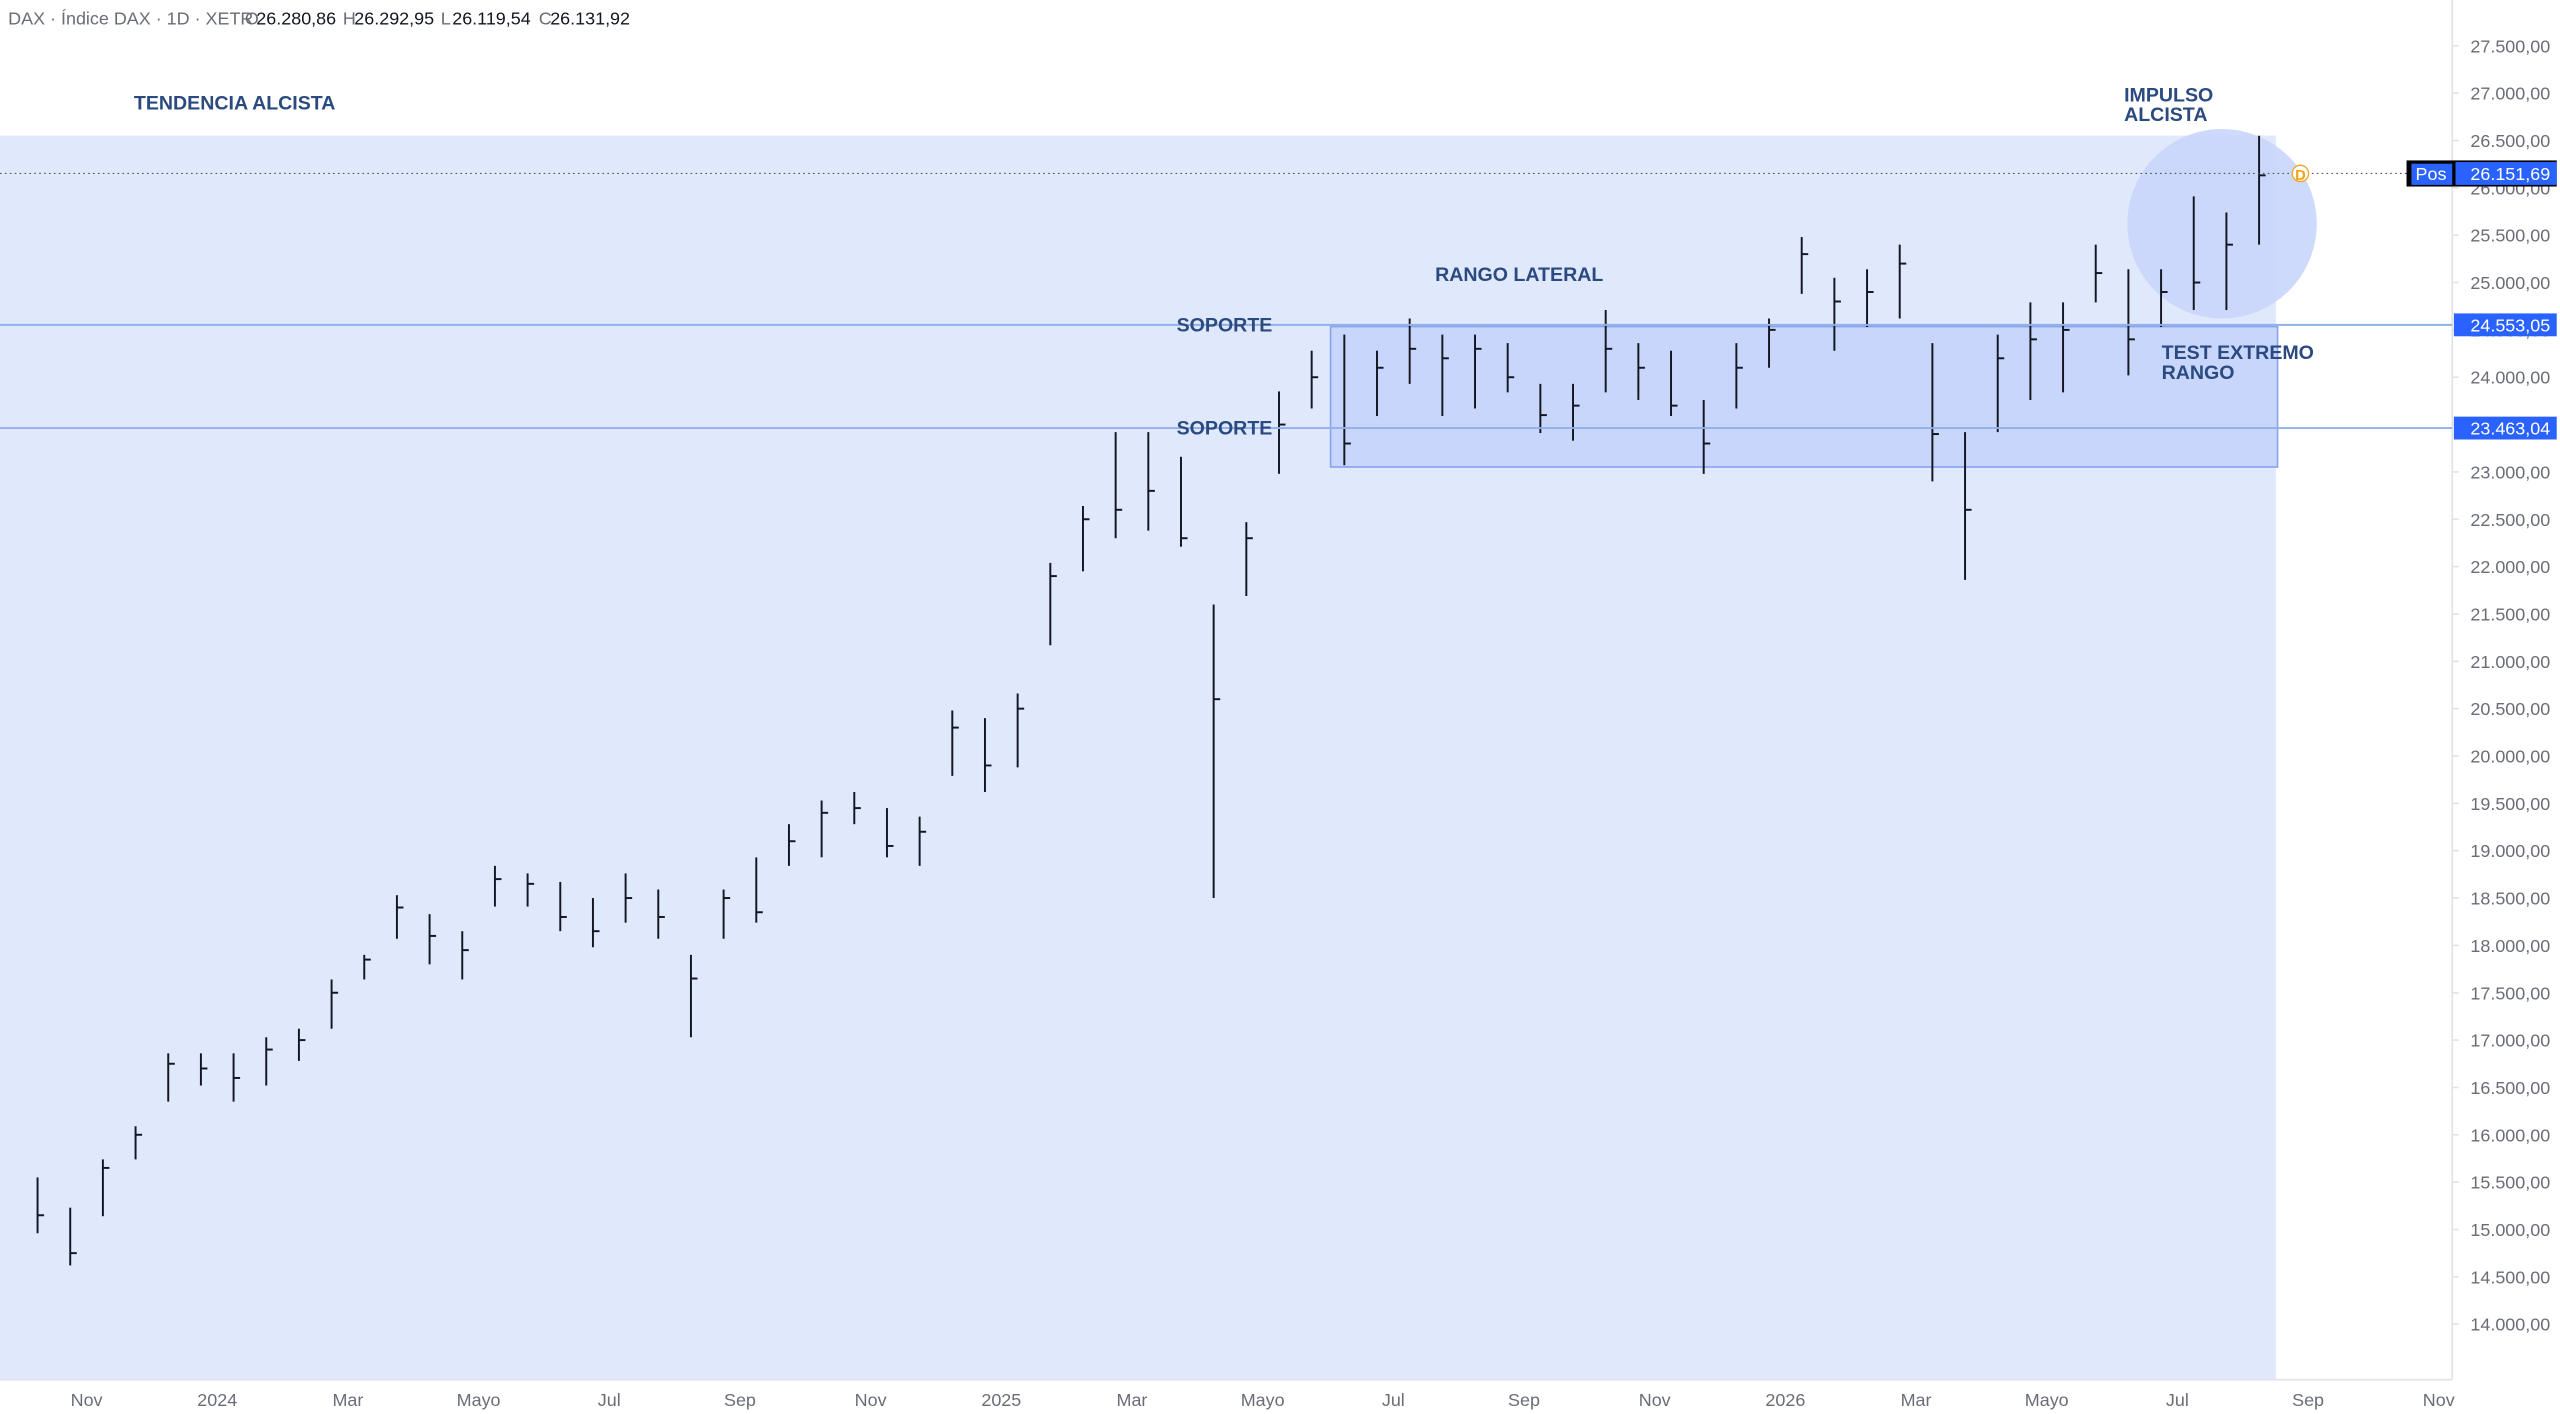 This screenshot has height=1414, width=2560. What do you see at coordinates (2510, 429) in the screenshot?
I see `level-tag-label: 23.463,04` at bounding box center [2510, 429].